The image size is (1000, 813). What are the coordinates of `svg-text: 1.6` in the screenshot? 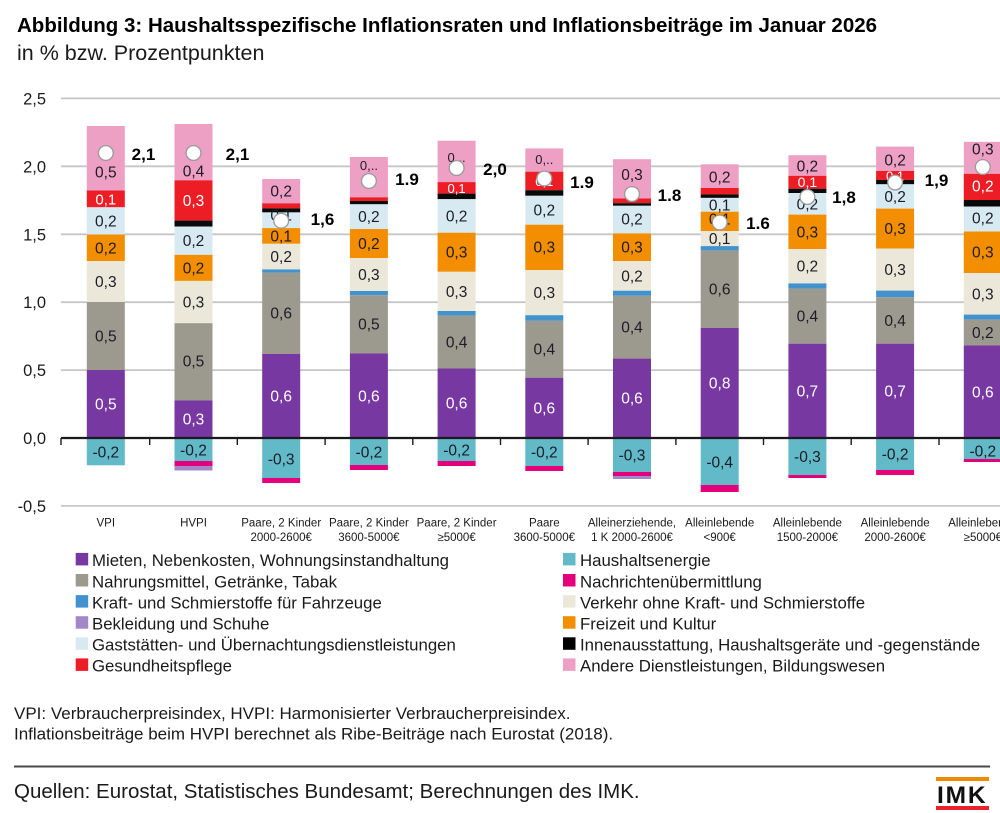 It's located at (758, 223).